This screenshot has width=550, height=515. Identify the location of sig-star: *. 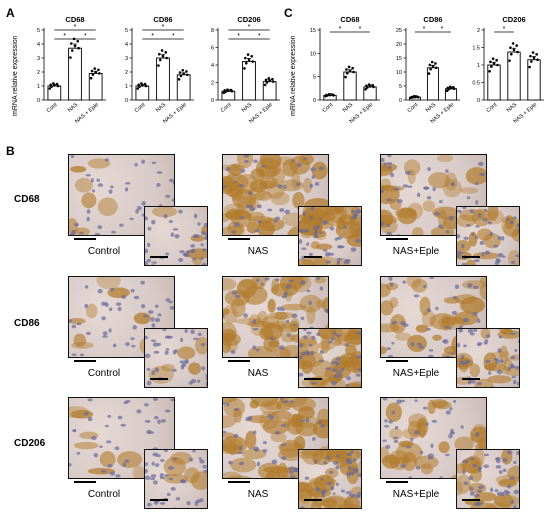
(238, 36).